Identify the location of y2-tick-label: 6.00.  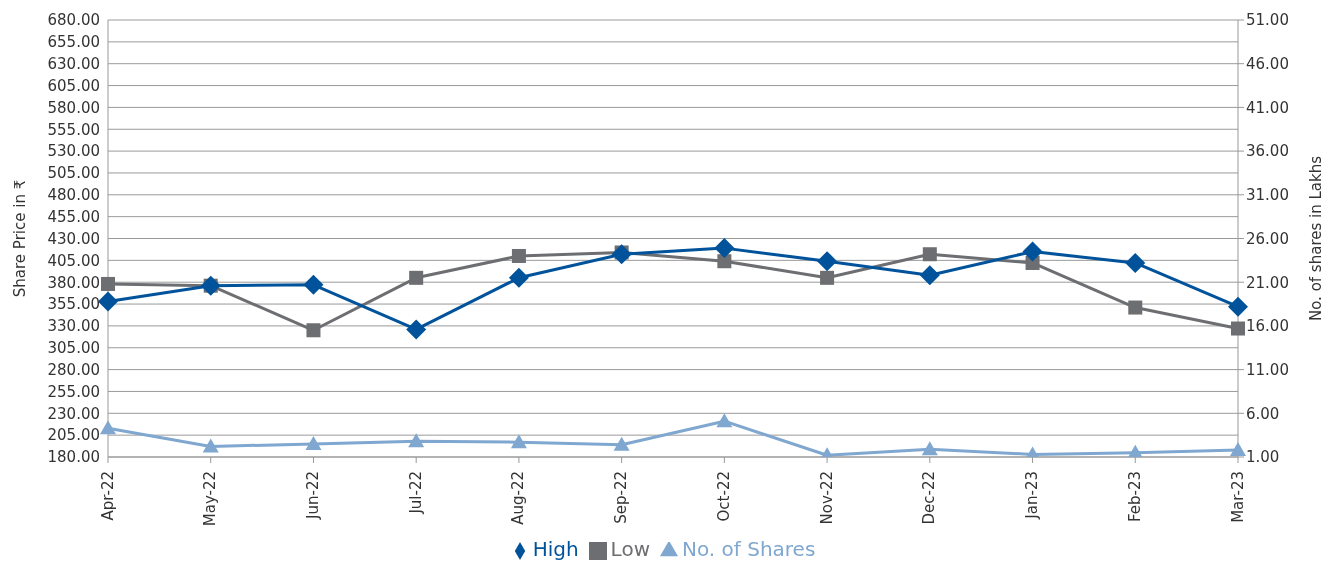
(1263, 413).